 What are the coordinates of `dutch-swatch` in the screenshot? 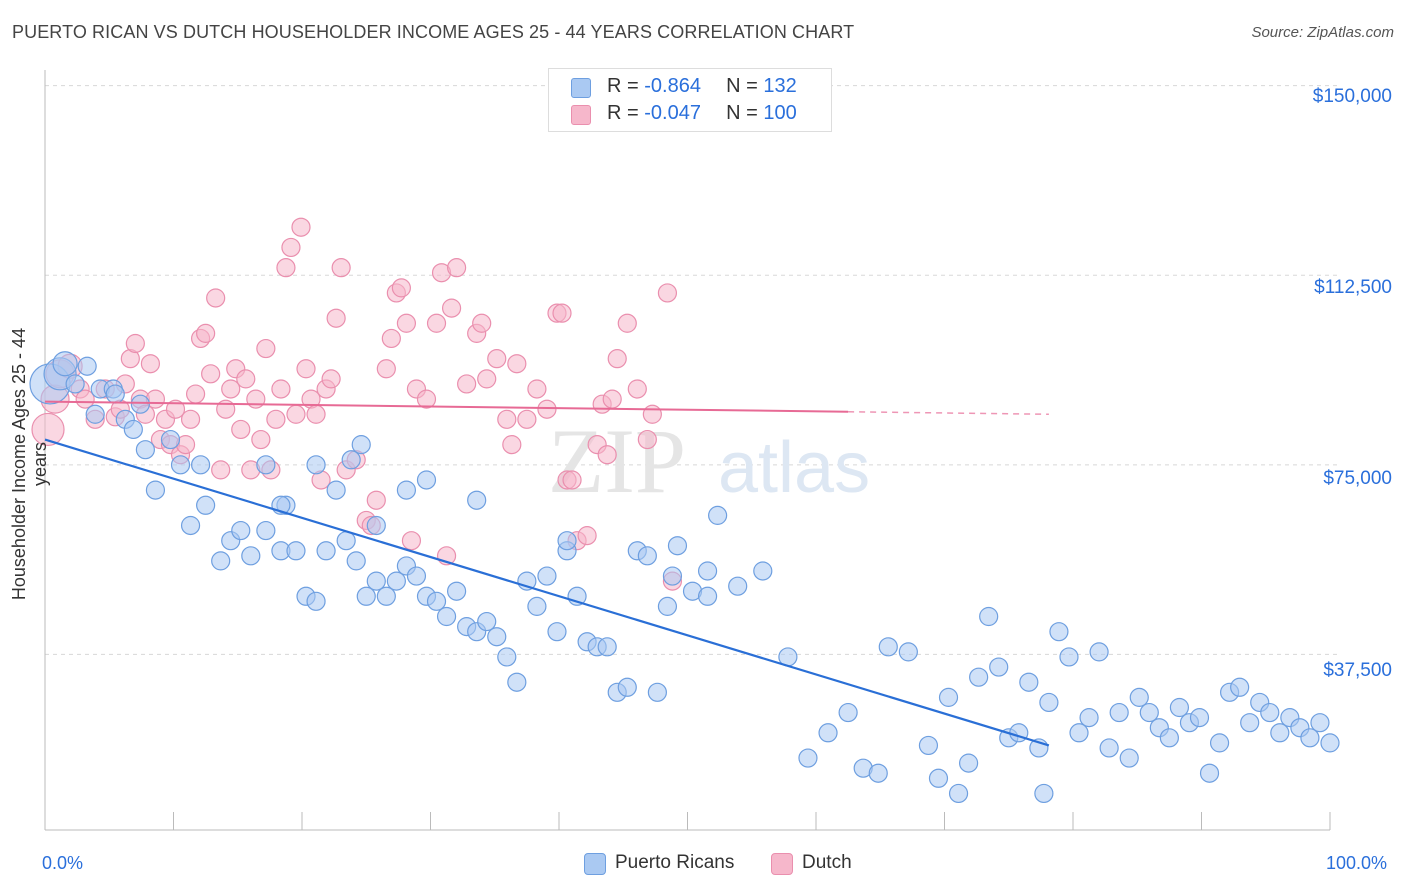 It's located at (581, 115).